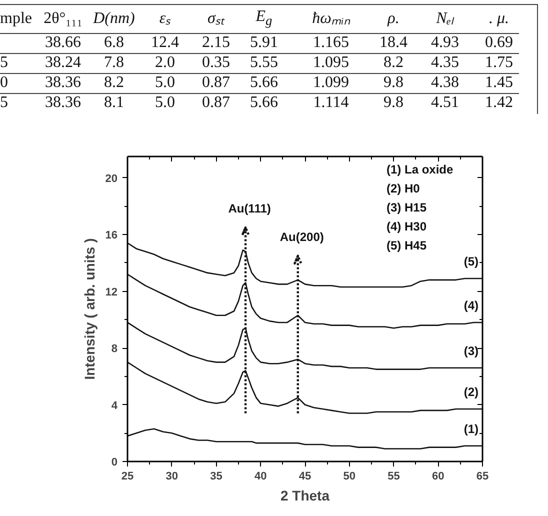  What do you see at coordinates (264, 18) in the screenshot?
I see `category-label: E$_{g}$` at bounding box center [264, 18].